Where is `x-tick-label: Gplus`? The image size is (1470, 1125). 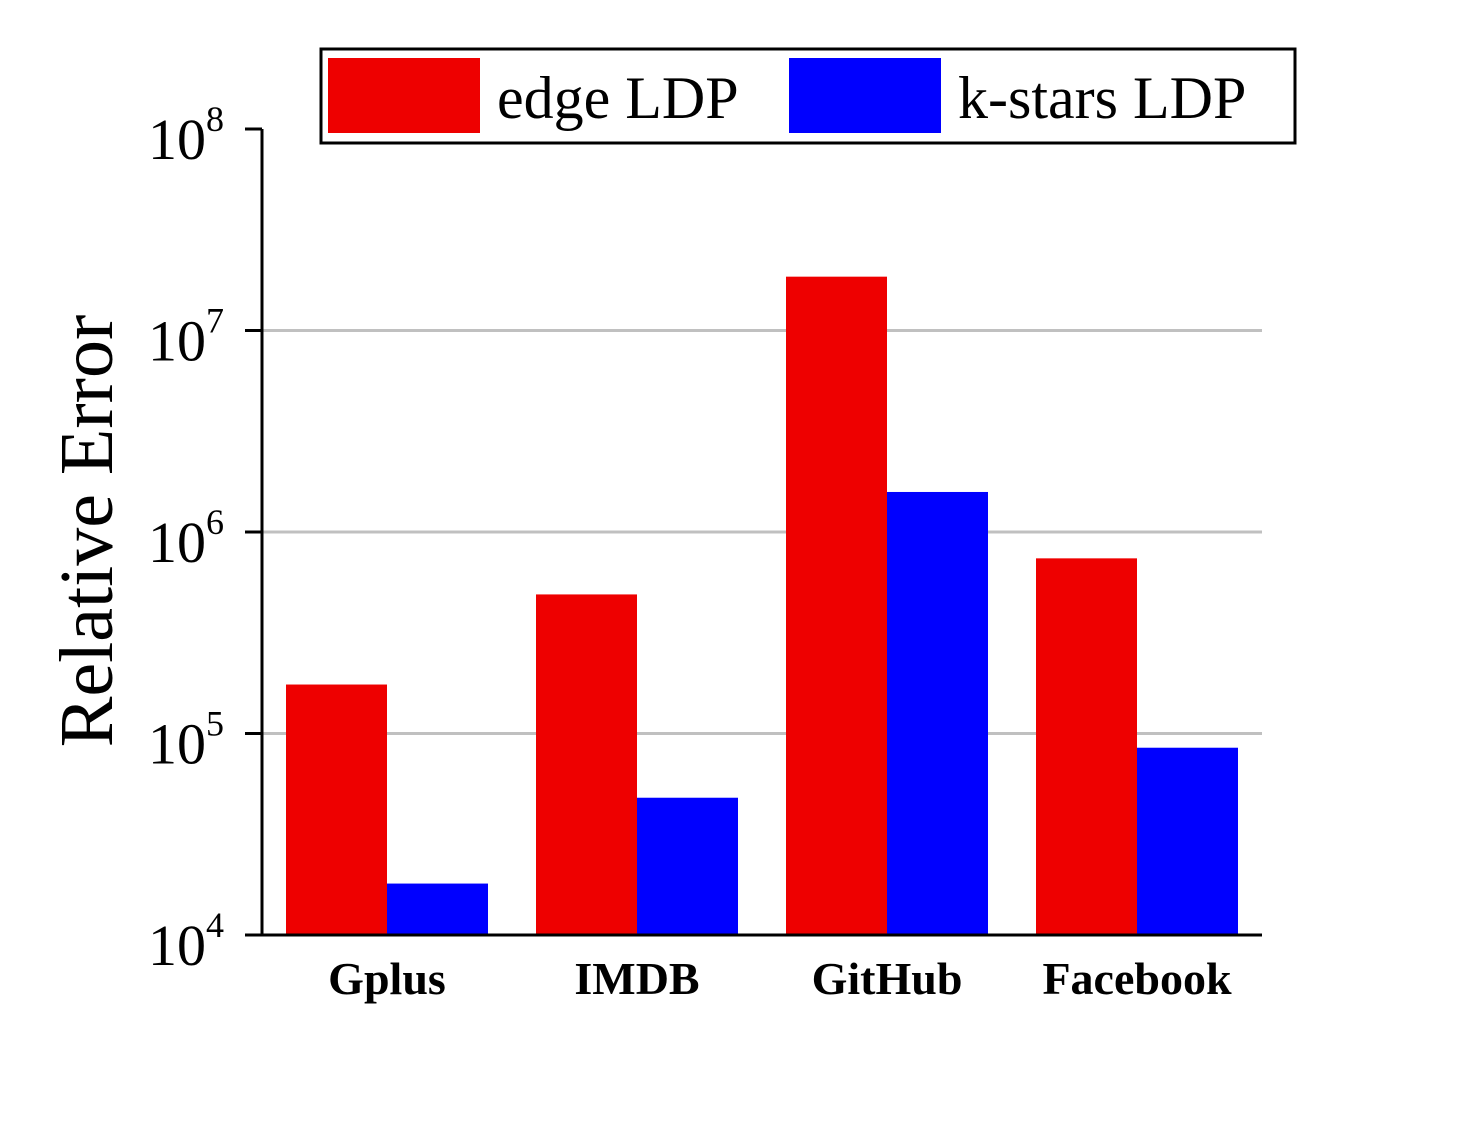 x-tick-label: Gplus is located at coordinates (387, 978).